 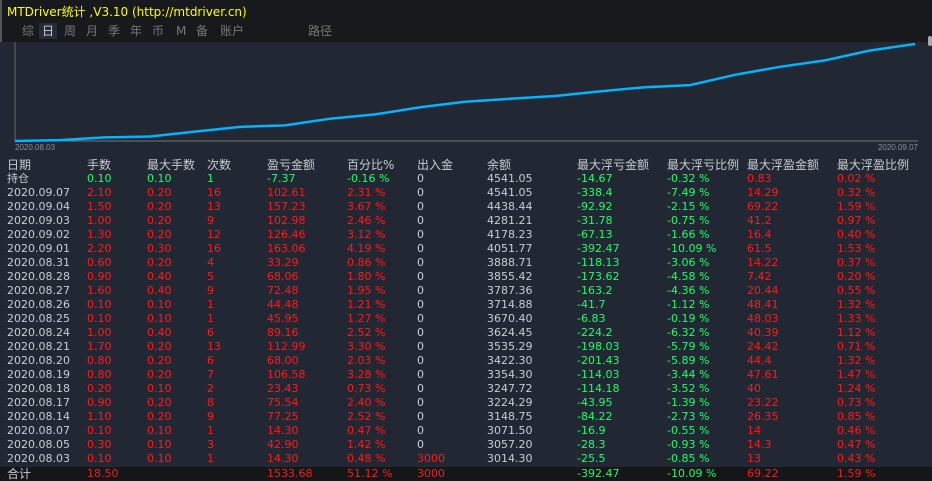 I want to click on tab-9: 账户, so click(x=232, y=31).